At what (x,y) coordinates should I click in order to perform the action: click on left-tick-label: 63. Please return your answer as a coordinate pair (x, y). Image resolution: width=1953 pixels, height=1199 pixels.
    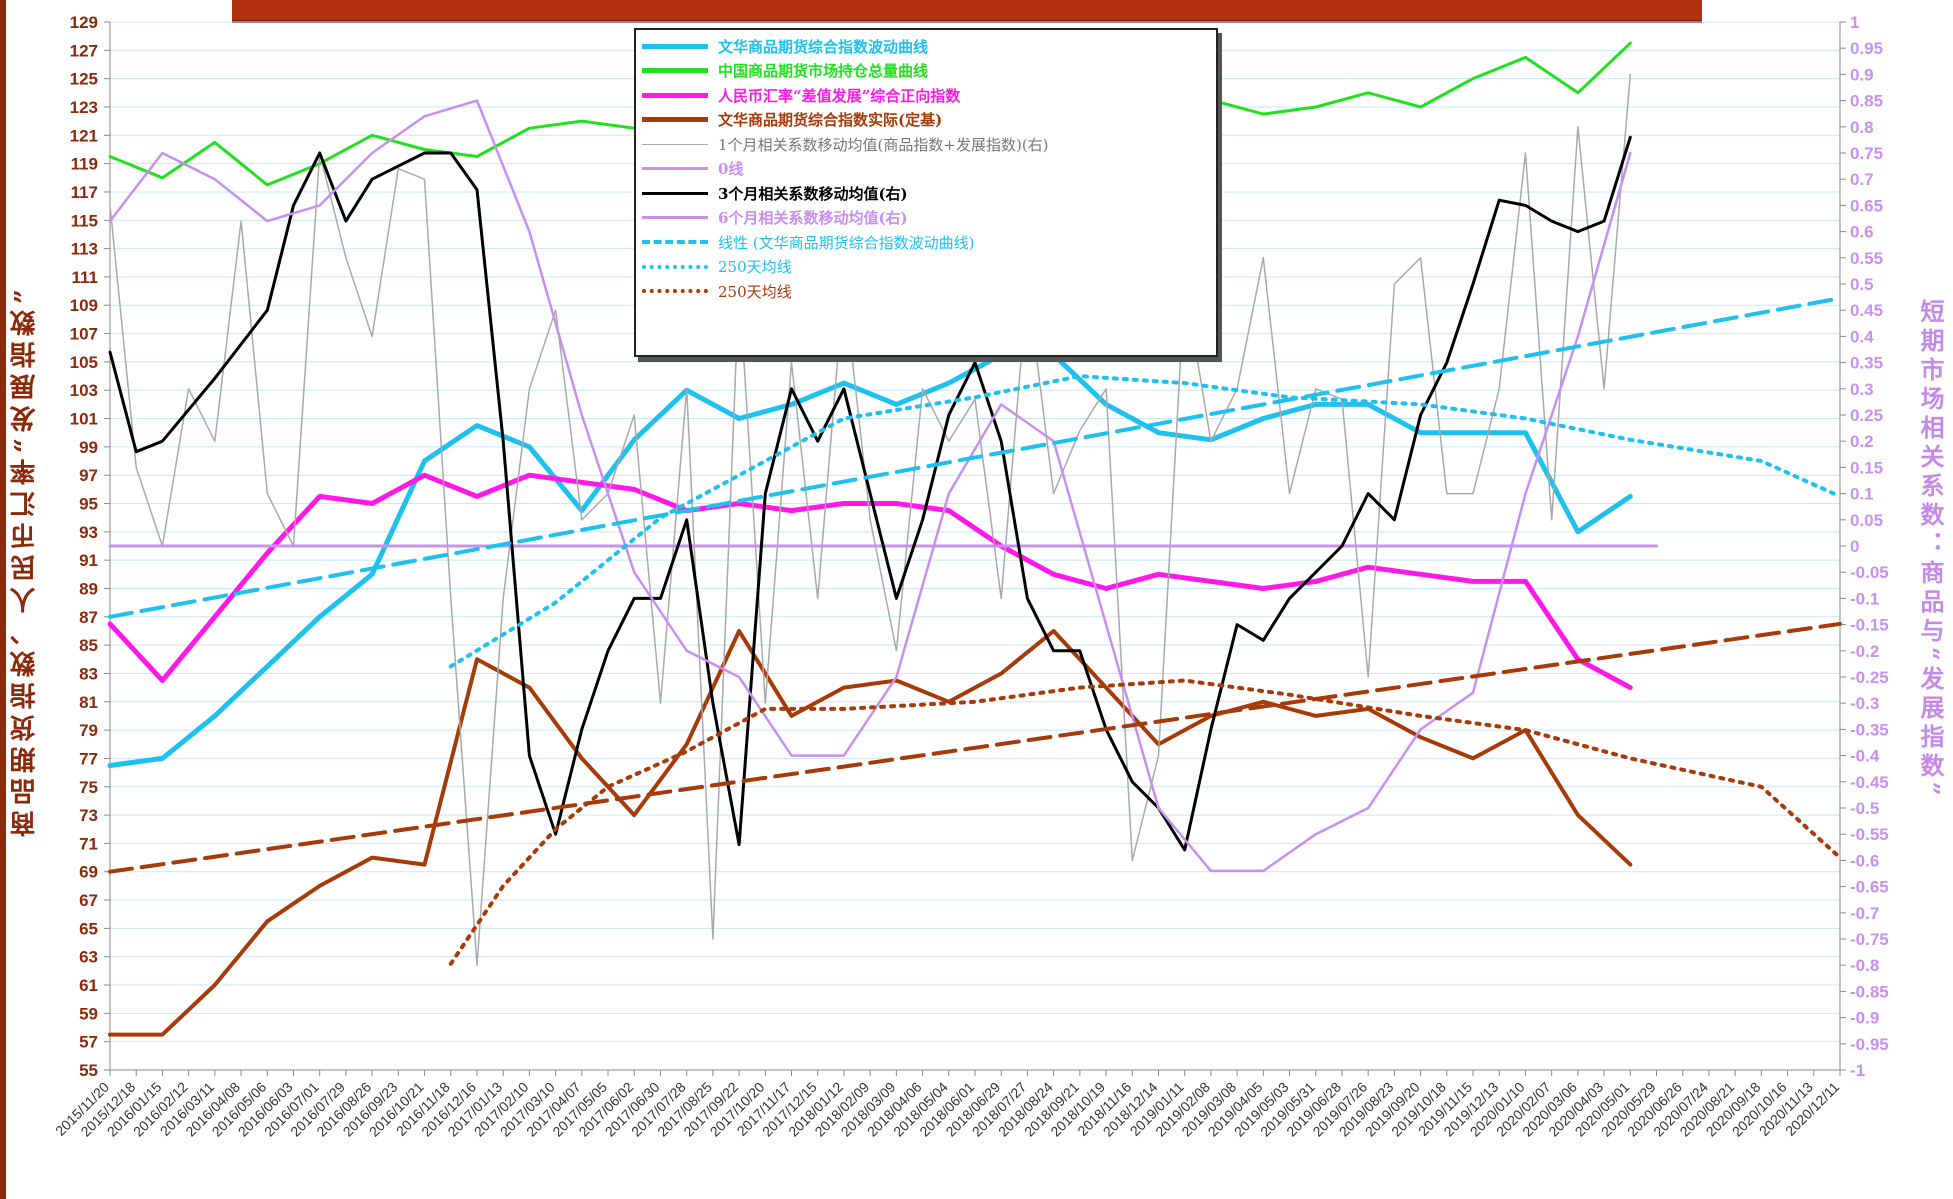
    Looking at the image, I should click on (88, 957).